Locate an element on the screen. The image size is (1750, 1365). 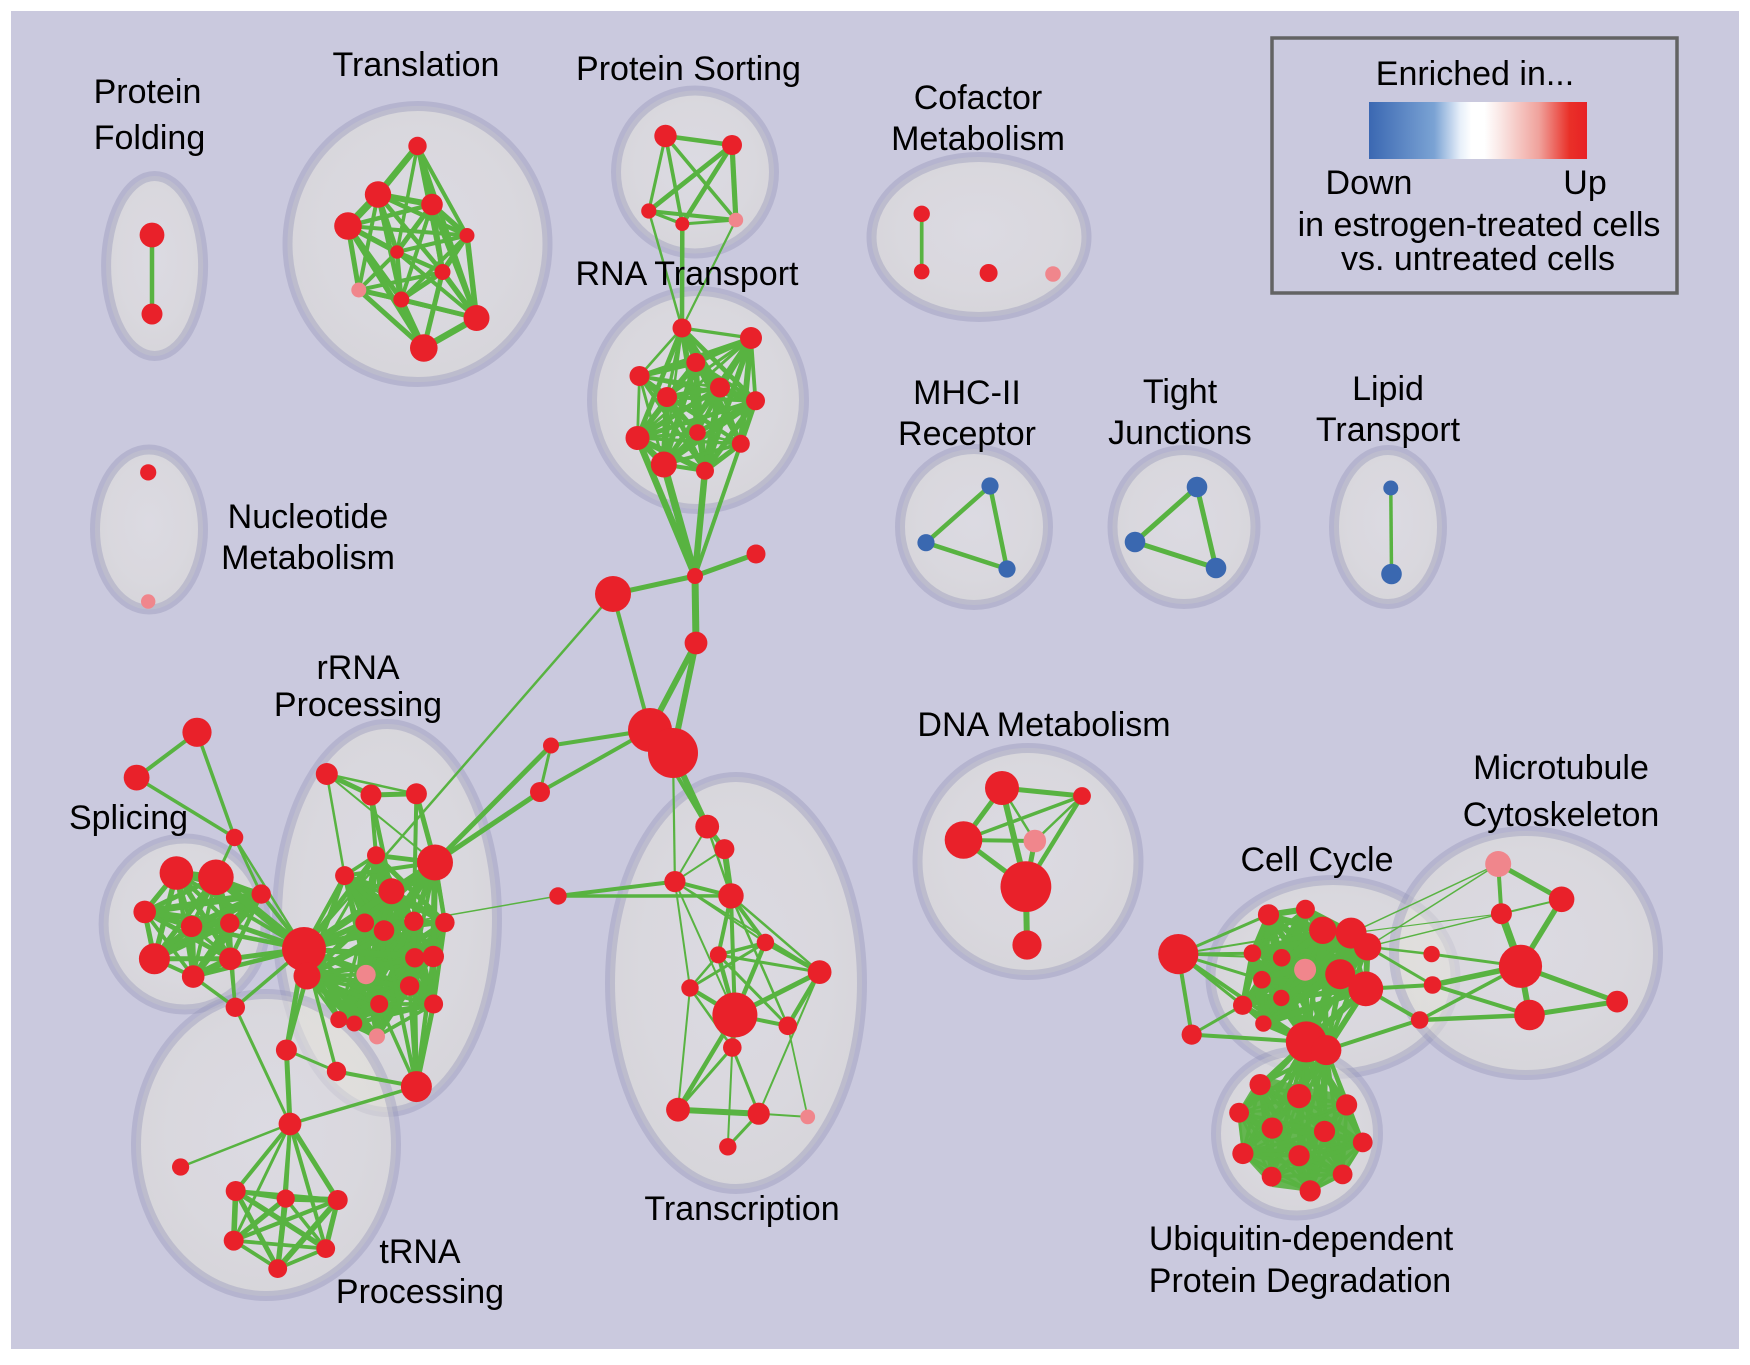
svg-text: Splicing is located at coordinates (128, 818).